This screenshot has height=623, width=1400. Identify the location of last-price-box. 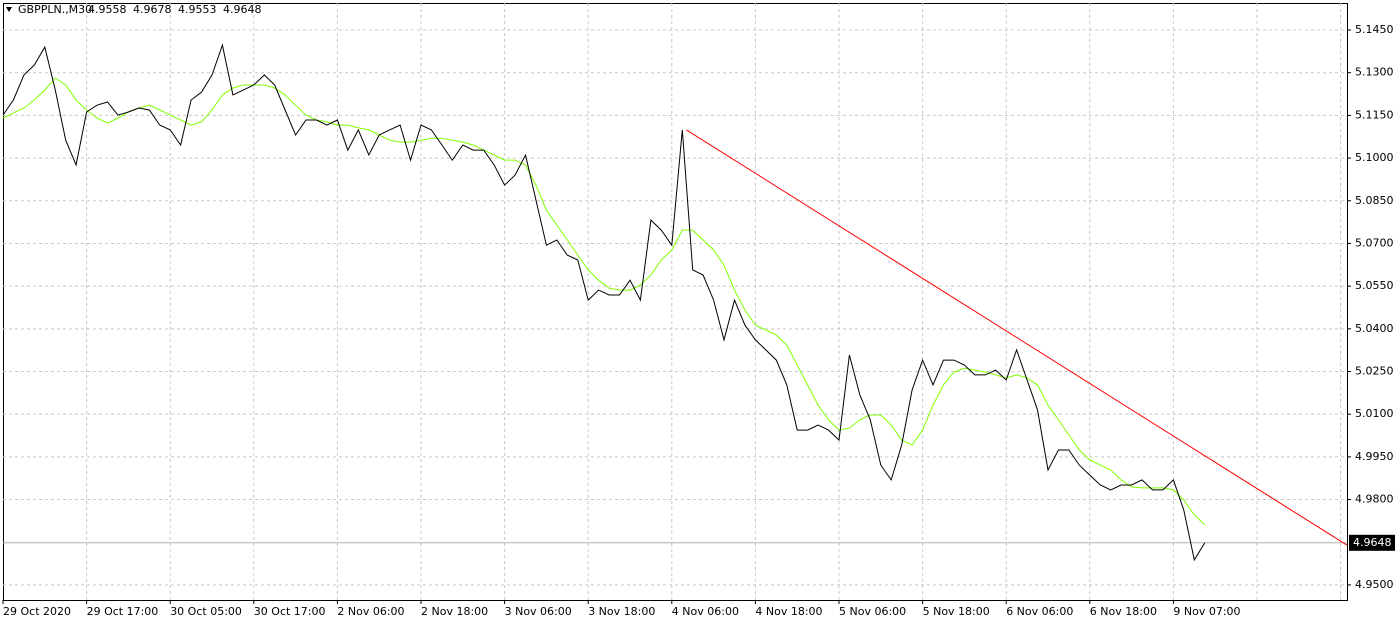
(1372, 542).